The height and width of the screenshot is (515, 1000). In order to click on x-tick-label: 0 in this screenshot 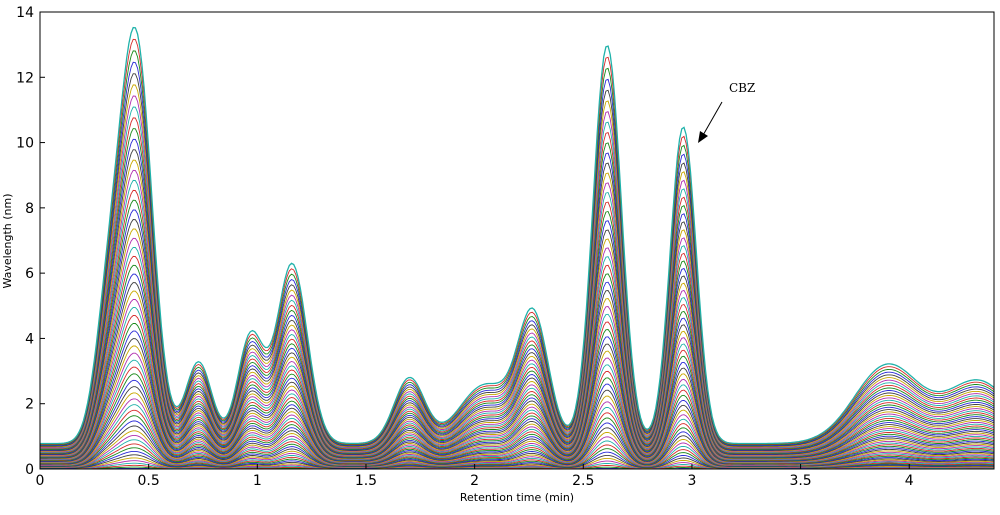, I will do `click(40, 481)`.